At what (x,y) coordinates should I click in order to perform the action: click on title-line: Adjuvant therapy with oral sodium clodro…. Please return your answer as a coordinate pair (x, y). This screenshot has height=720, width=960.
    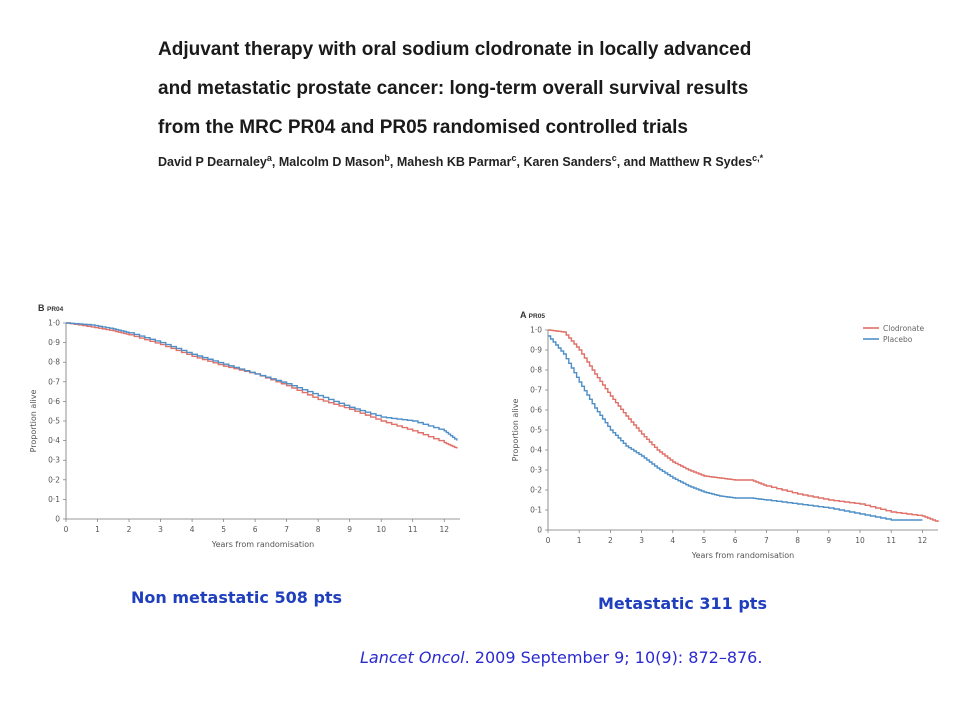
    Looking at the image, I should click on (455, 49).